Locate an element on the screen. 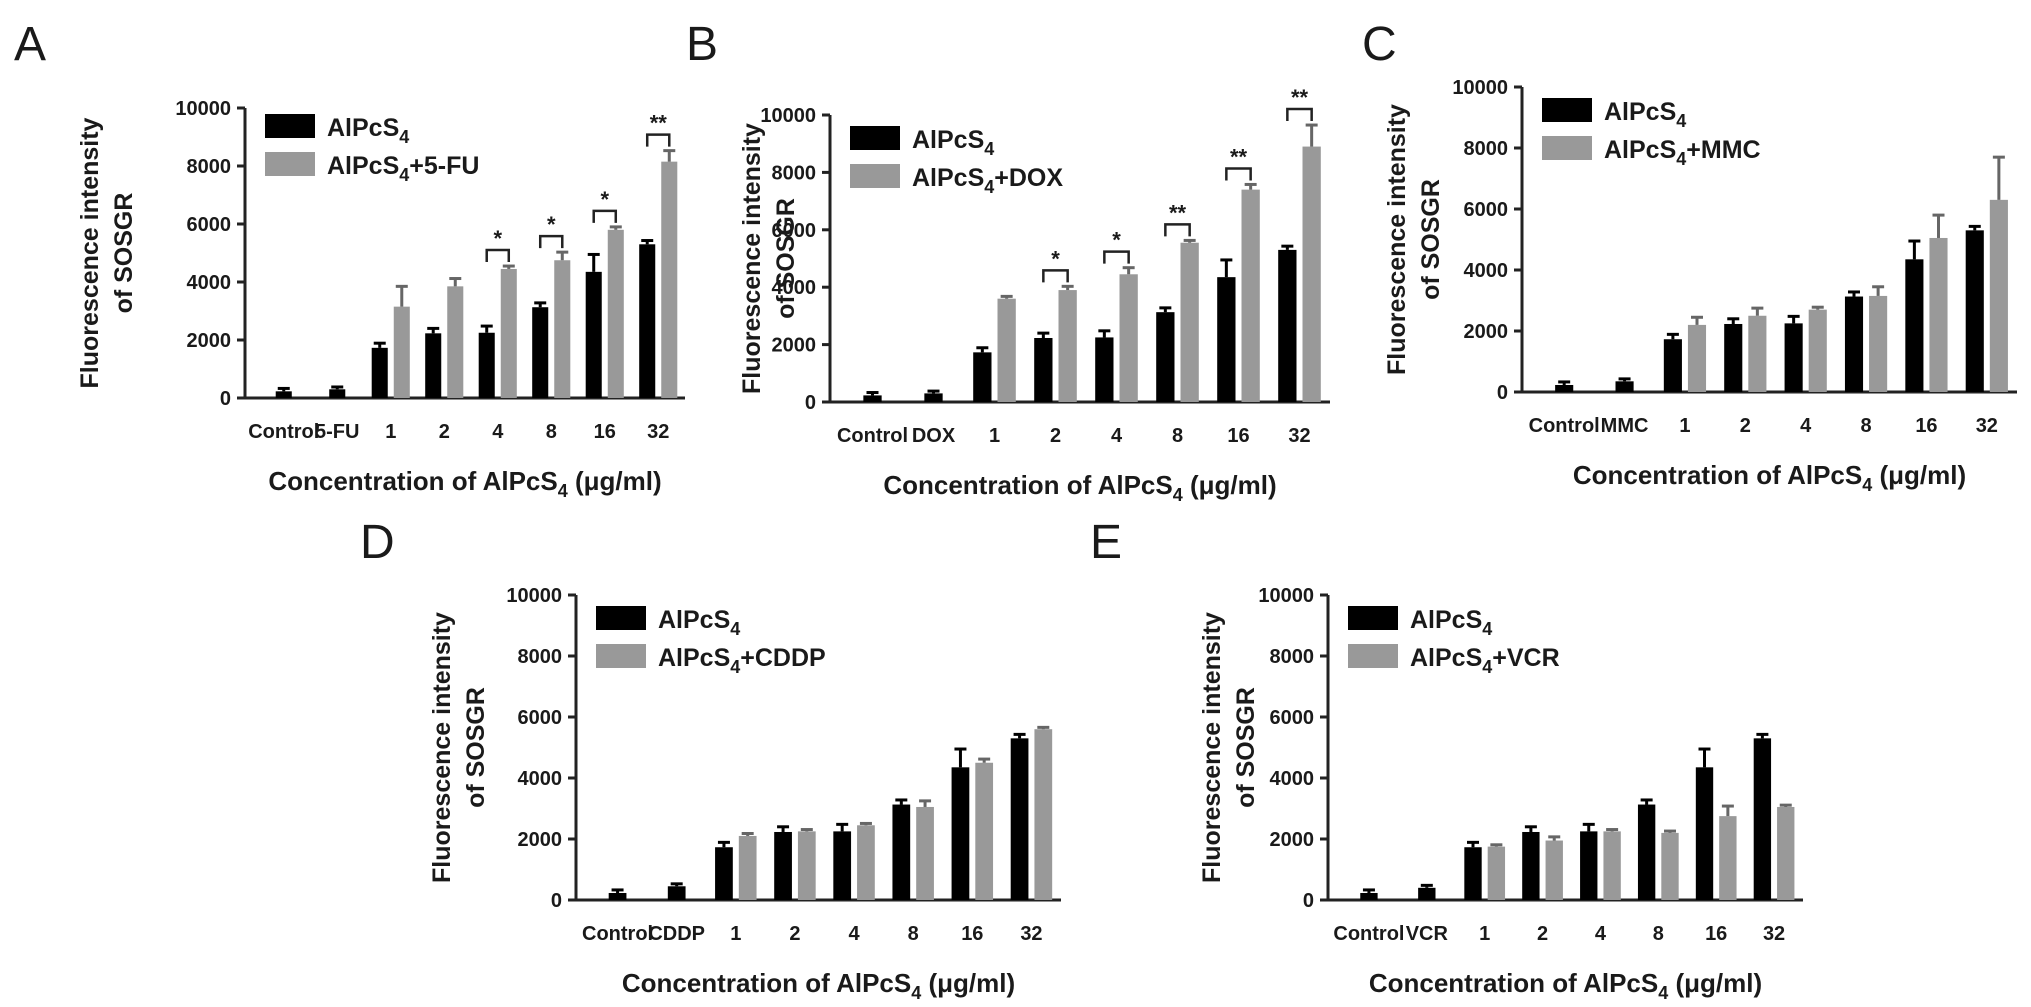  y-tick-label: 6000 is located at coordinates (209, 225).